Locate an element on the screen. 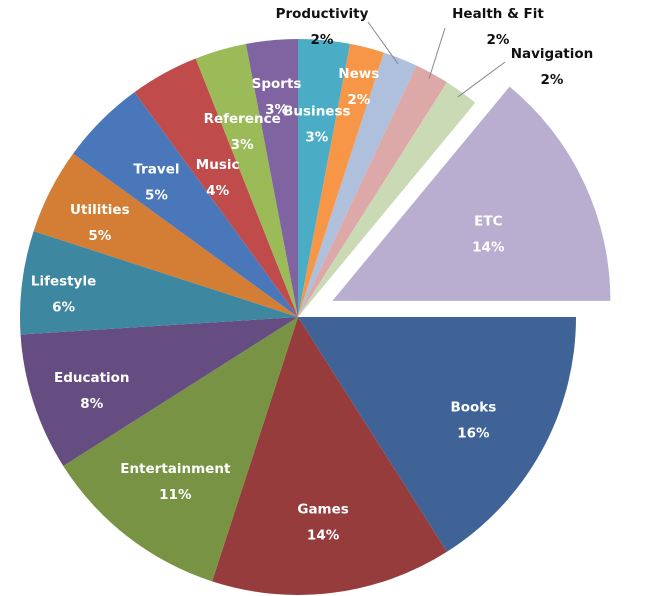 This screenshot has height=596, width=645. slice-business is located at coordinates (324, 178).